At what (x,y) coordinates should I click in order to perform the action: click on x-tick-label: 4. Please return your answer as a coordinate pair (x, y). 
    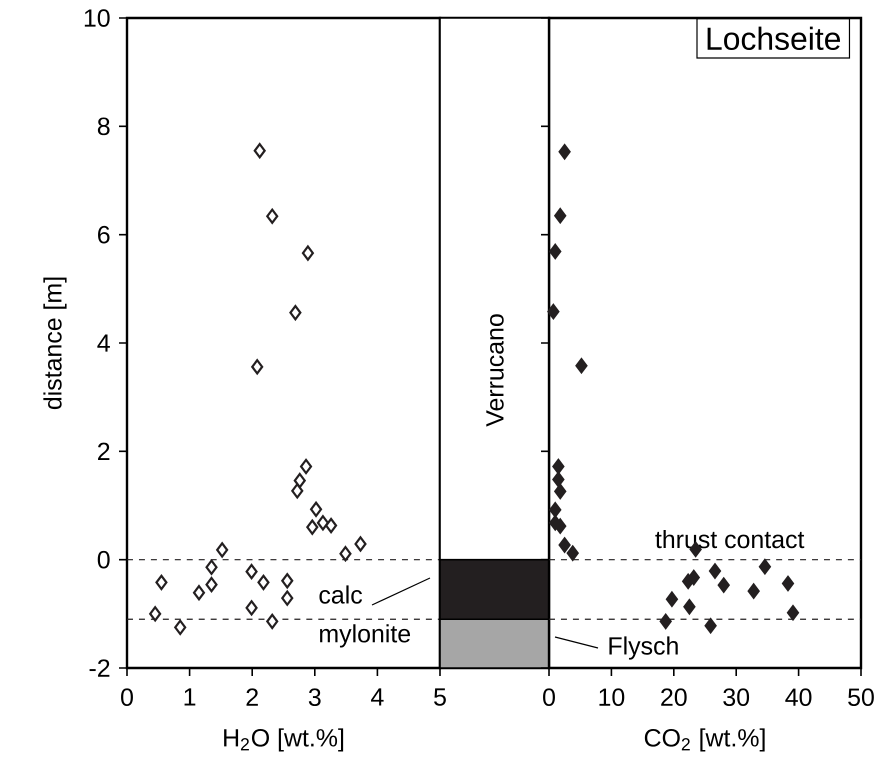
    Looking at the image, I should click on (377, 697).